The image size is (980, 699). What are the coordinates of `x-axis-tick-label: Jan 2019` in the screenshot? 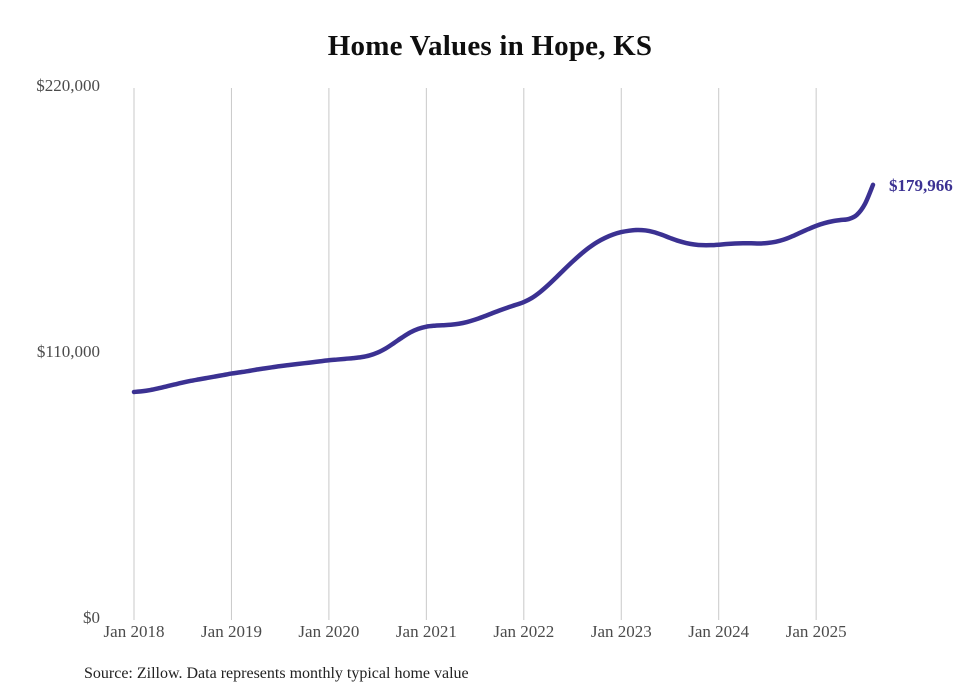 It's located at (231, 631).